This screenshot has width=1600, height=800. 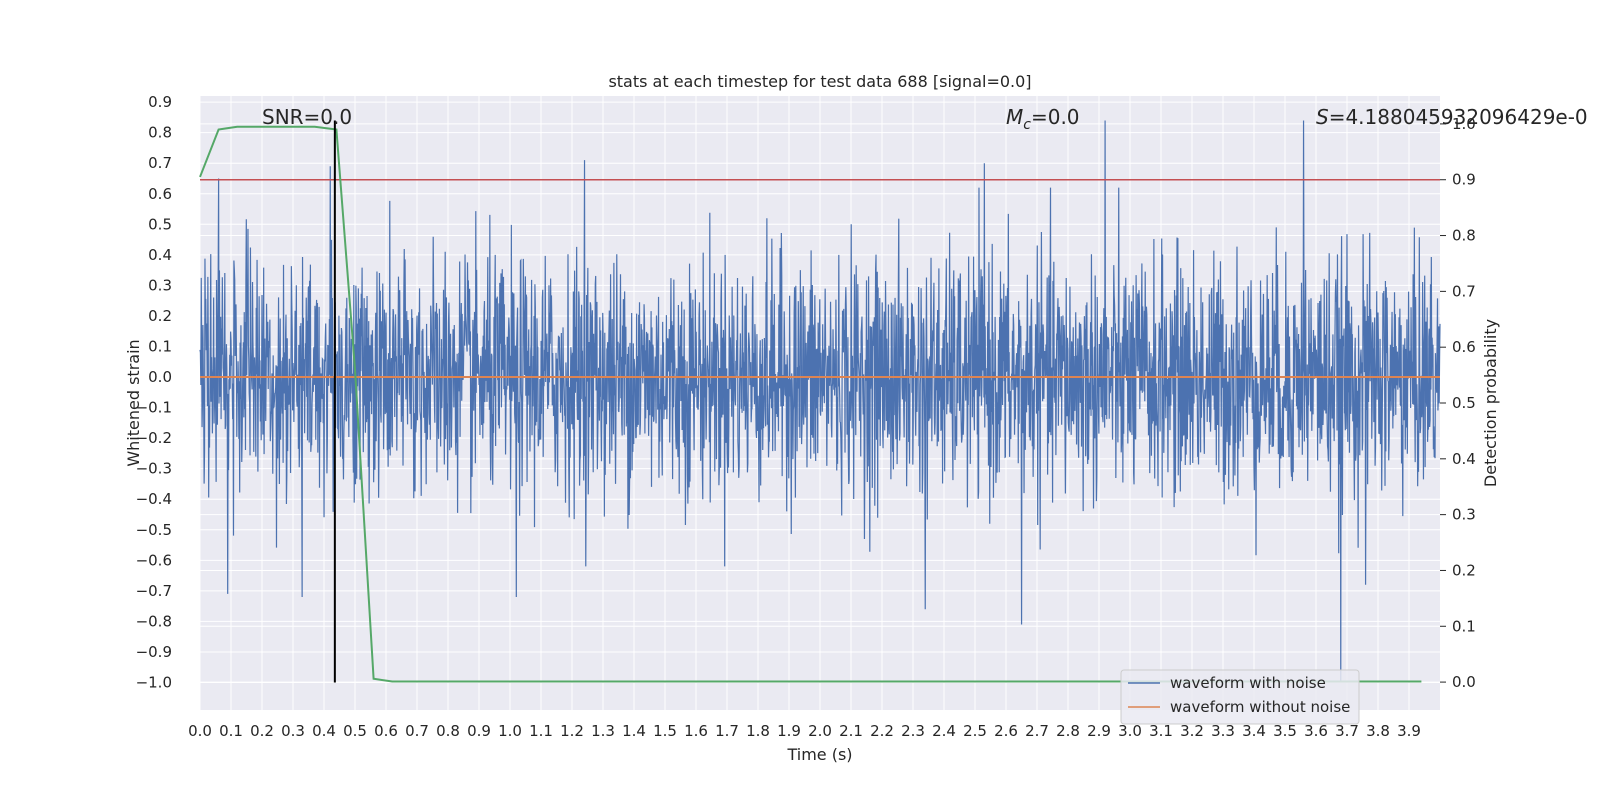 I want to click on y-tick-label: 0.7, so click(x=160, y=163).